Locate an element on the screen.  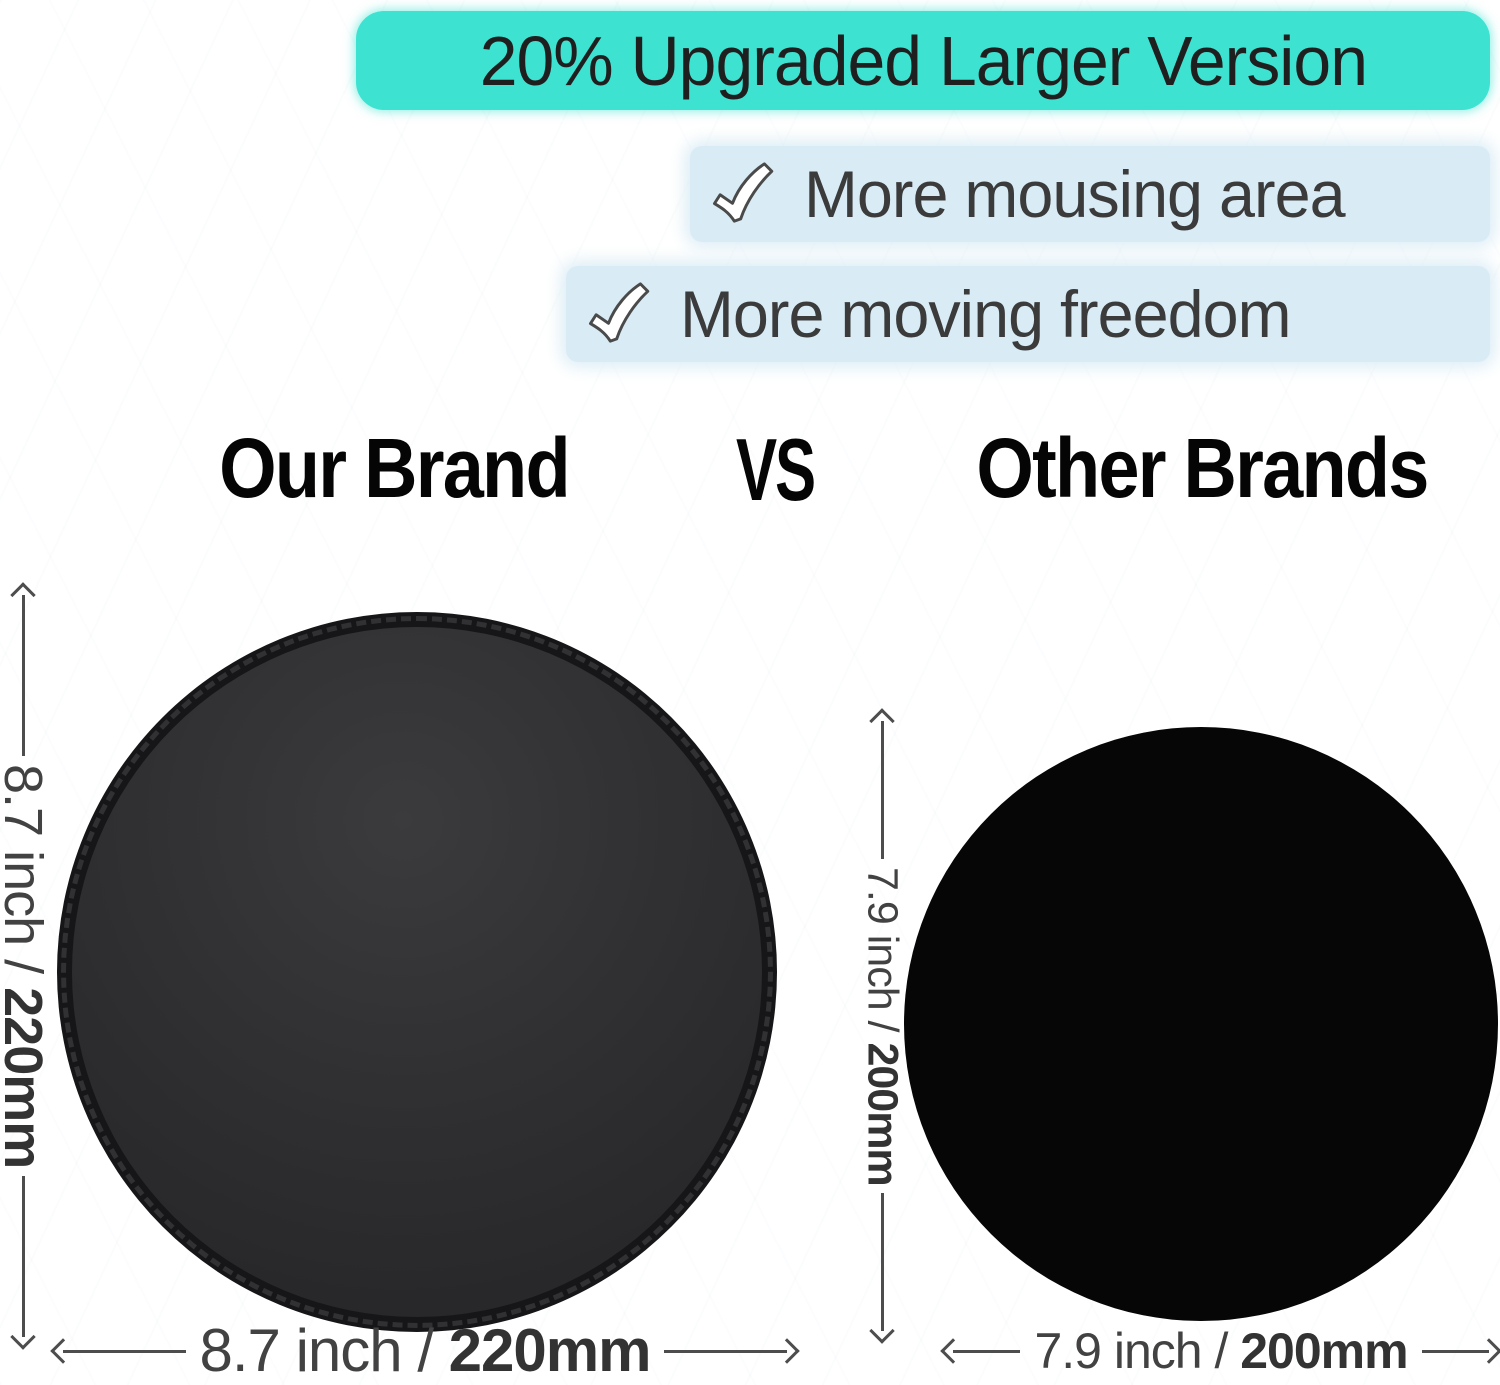
feature-row-mousing-area: More mousing area is located at coordinates (1090, 194).